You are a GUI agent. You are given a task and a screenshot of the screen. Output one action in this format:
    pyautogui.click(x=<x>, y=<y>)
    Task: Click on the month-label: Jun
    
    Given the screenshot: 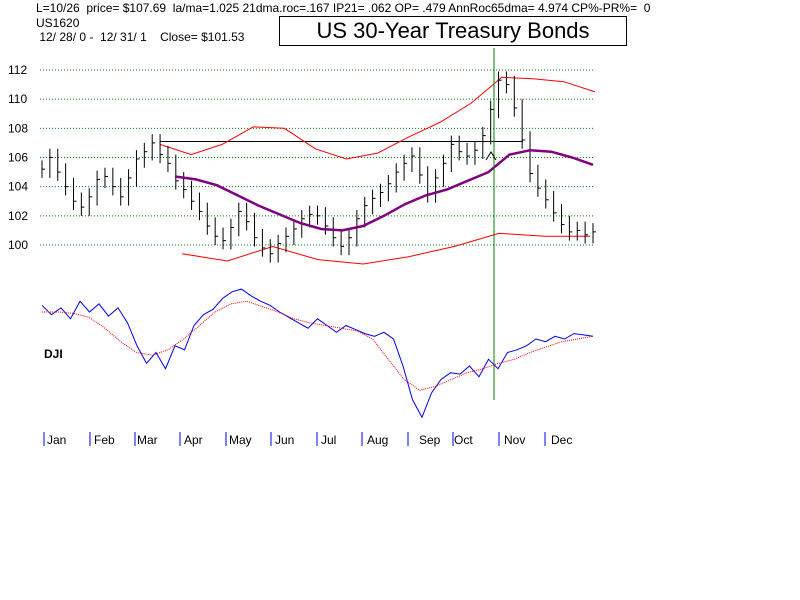 What is the action you would take?
    pyautogui.click(x=284, y=440)
    